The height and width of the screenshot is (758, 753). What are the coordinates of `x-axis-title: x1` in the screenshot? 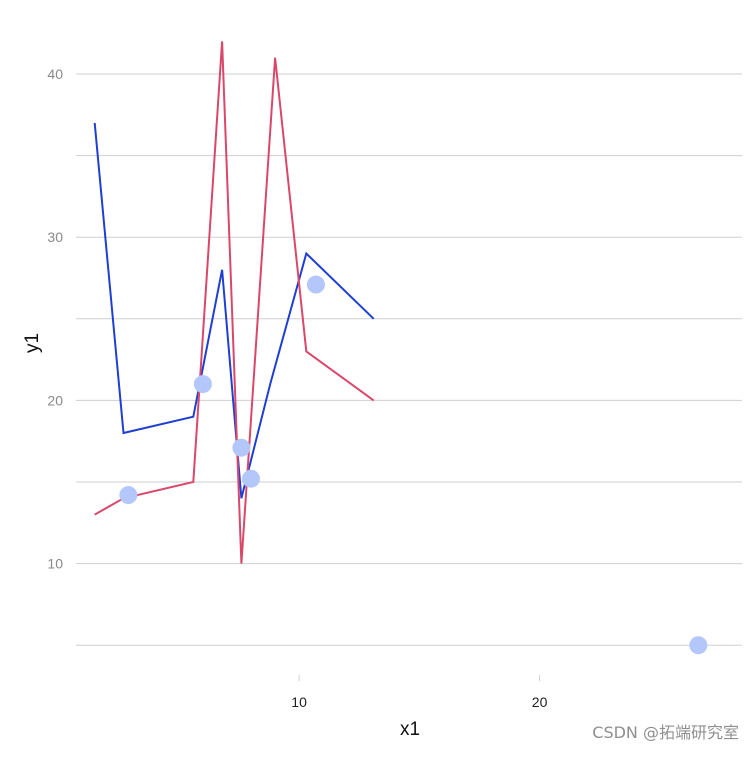 It's located at (410, 729).